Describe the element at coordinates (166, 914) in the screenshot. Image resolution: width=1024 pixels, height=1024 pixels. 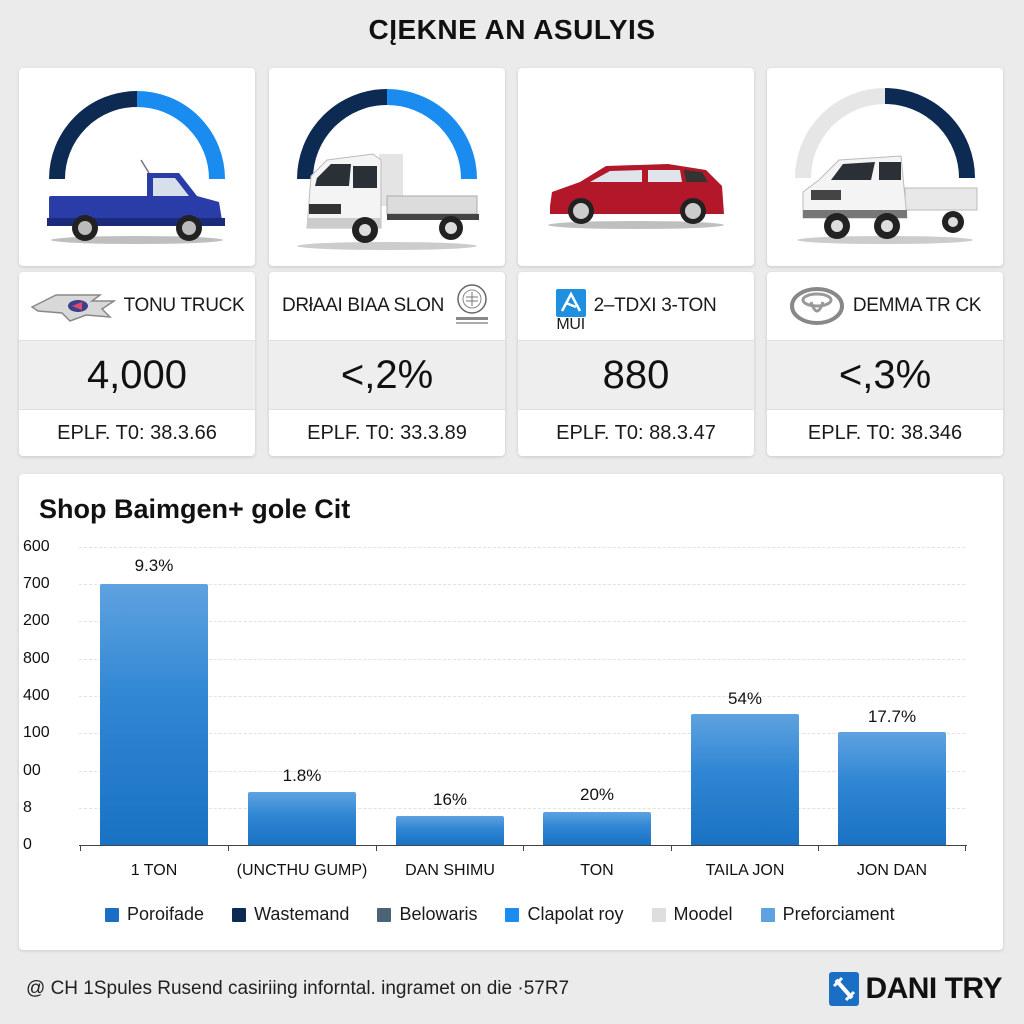
I see `legend-label: Poroifade` at that location.